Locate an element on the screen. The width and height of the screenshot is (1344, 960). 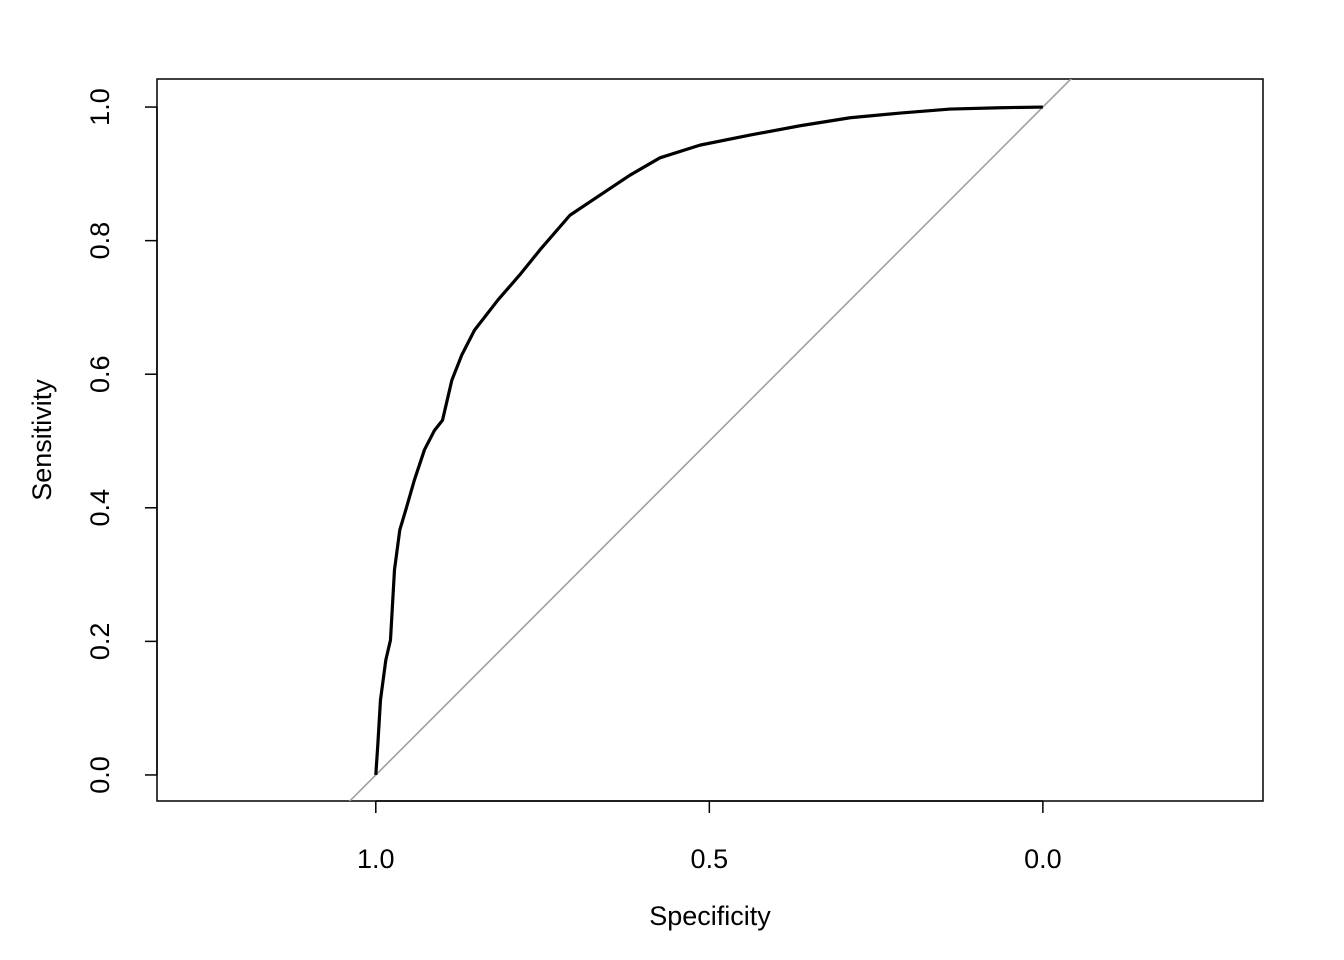
y-tick-label: 0.4 is located at coordinates (100, 508).